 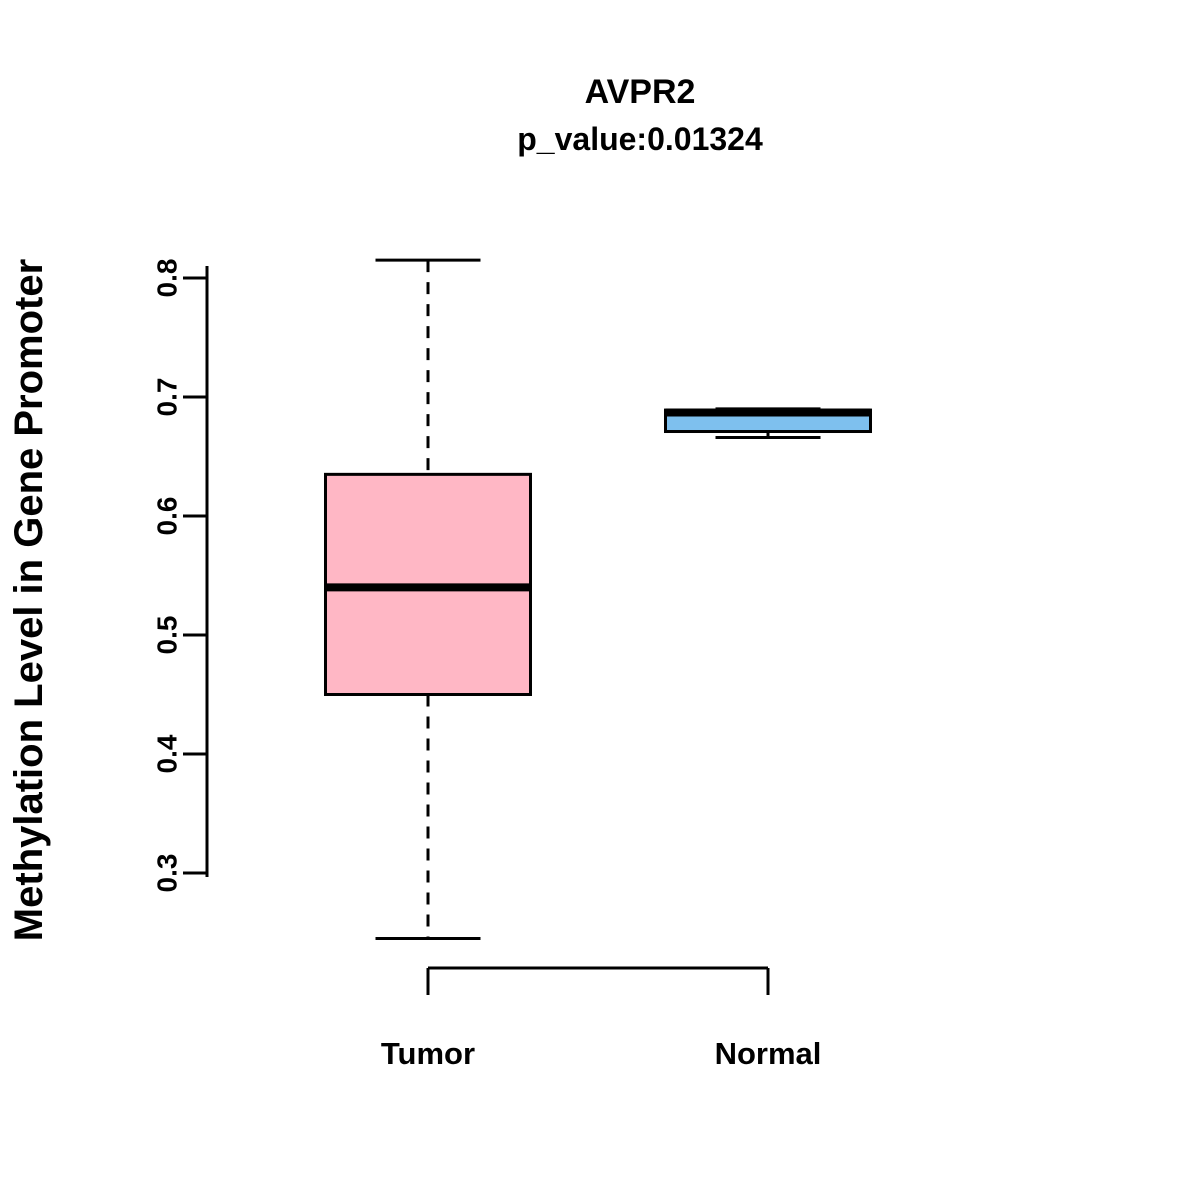 What do you see at coordinates (768, 1053) in the screenshot?
I see `category-label-normal: Normal` at bounding box center [768, 1053].